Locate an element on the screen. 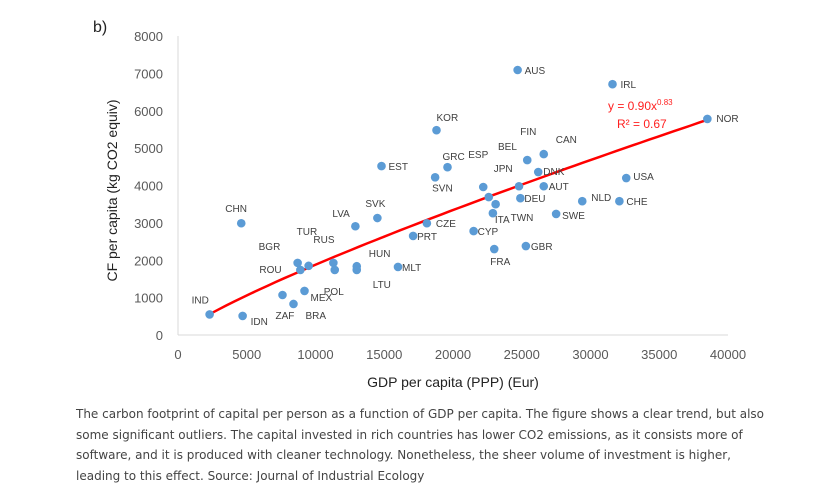  y-axis-title: CF per capita (kg CO2 equiv) is located at coordinates (112, 190).